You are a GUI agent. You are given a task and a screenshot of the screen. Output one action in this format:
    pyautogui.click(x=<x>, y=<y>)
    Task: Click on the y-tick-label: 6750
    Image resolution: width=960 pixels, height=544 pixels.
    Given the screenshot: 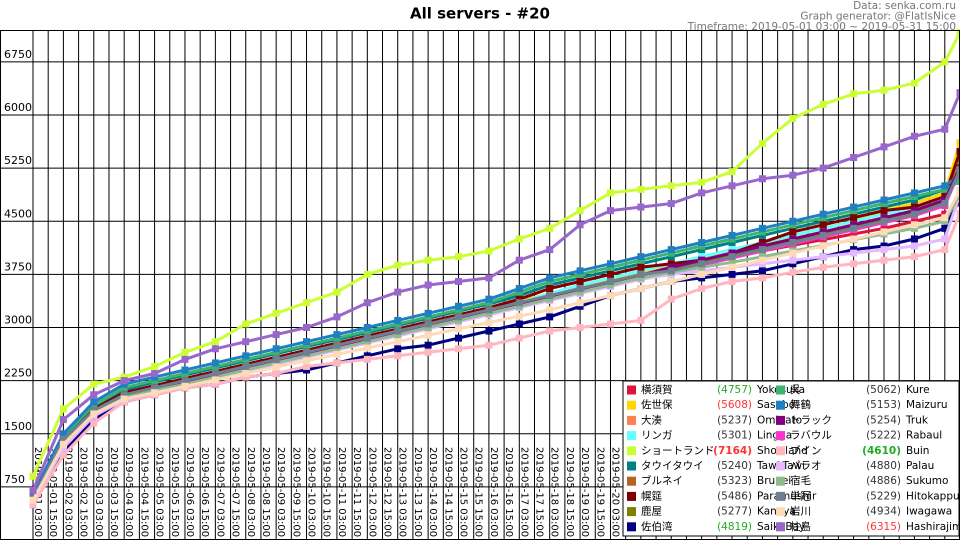 What is the action you would take?
    pyautogui.click(x=18, y=54)
    